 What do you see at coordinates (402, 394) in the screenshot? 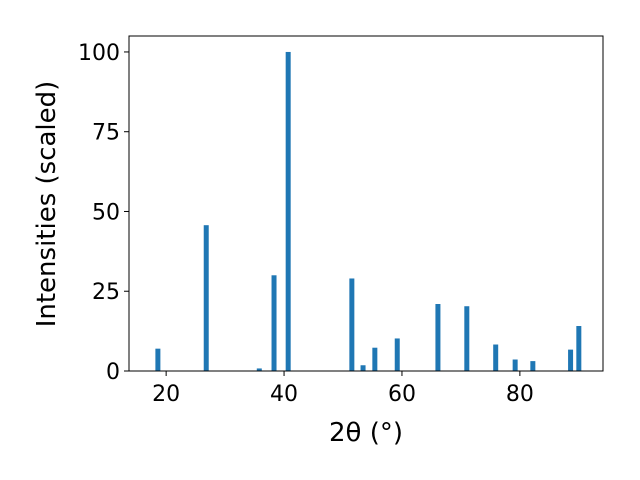
I see `x-tick-label: 60` at bounding box center [402, 394].